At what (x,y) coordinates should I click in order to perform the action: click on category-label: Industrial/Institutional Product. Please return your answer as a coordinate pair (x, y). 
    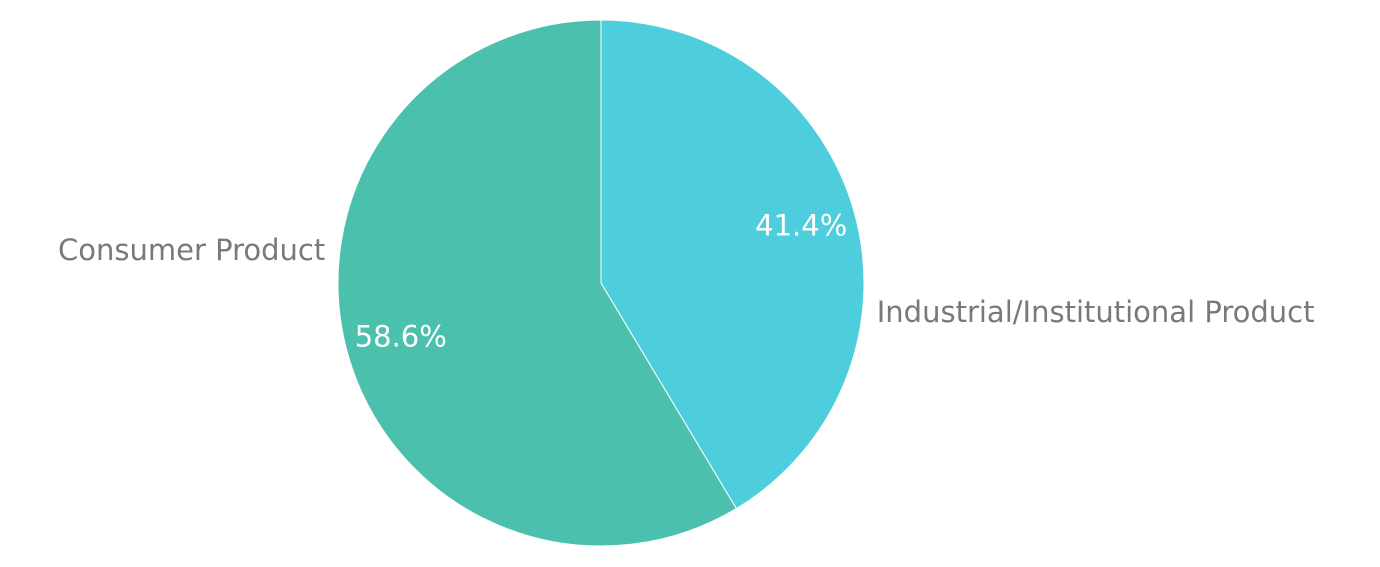
    Looking at the image, I should click on (1096, 312).